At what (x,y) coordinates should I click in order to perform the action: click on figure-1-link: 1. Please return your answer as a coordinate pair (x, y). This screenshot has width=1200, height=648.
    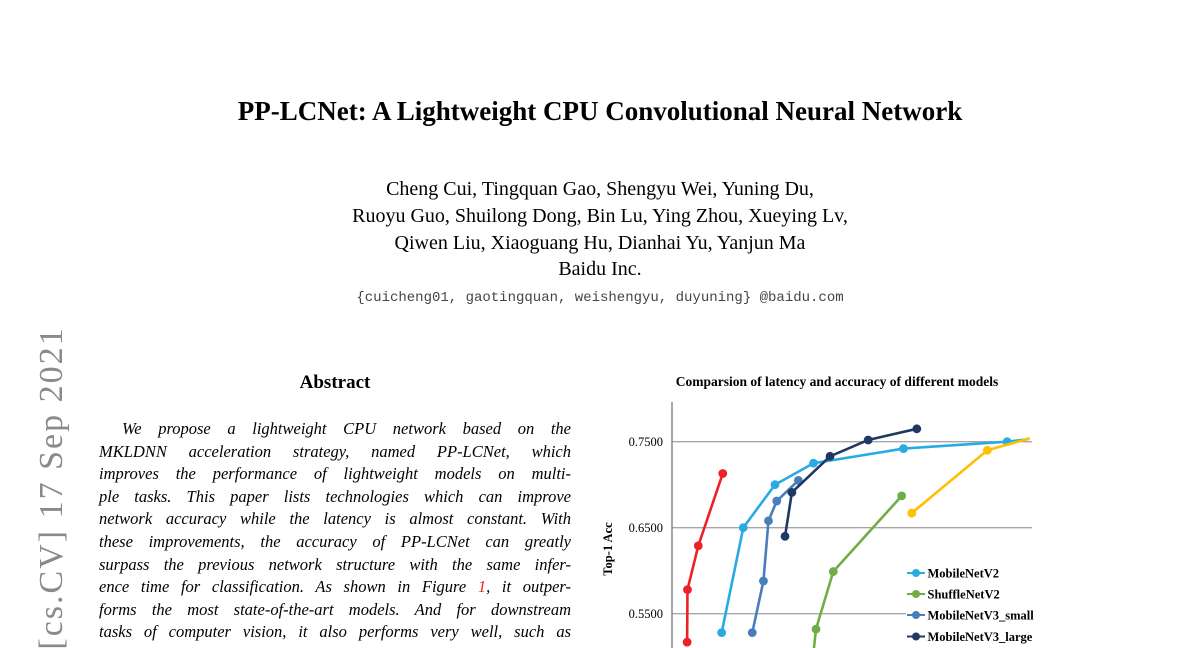
    Looking at the image, I should click on (482, 587).